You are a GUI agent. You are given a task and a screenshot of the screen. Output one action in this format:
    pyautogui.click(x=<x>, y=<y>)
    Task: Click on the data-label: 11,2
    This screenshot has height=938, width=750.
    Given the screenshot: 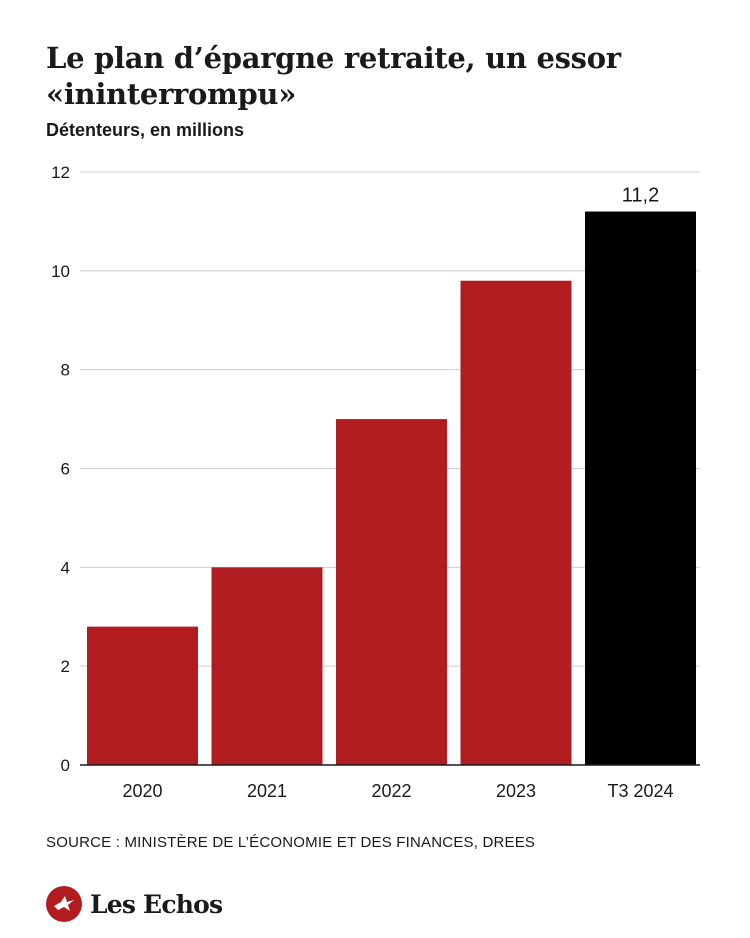 What is the action you would take?
    pyautogui.click(x=640, y=196)
    